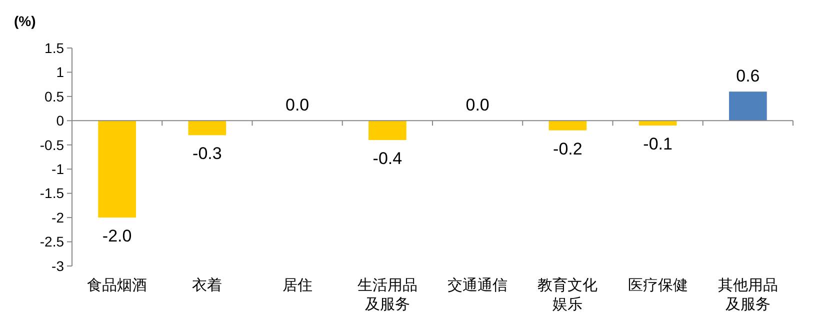 The width and height of the screenshot is (831, 328). Describe the element at coordinates (25, 21) in the screenshot. I see `y-axis-title: (%)` at that location.